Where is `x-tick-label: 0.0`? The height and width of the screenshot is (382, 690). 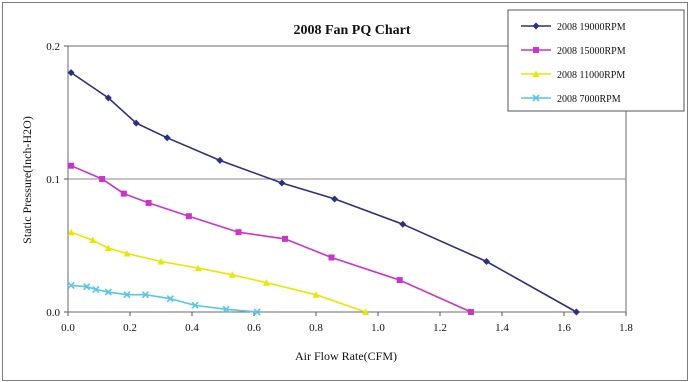
x-tick-label: 0.0 is located at coordinates (68, 328).